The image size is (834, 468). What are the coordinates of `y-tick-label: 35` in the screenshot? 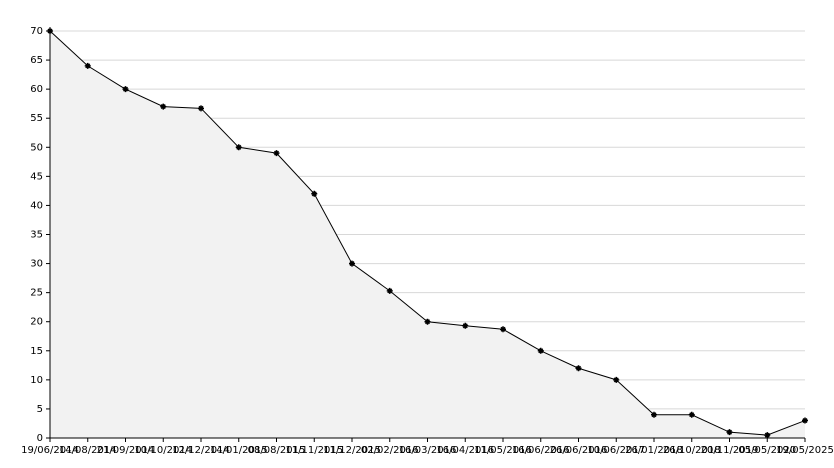 It's located at (36, 235).